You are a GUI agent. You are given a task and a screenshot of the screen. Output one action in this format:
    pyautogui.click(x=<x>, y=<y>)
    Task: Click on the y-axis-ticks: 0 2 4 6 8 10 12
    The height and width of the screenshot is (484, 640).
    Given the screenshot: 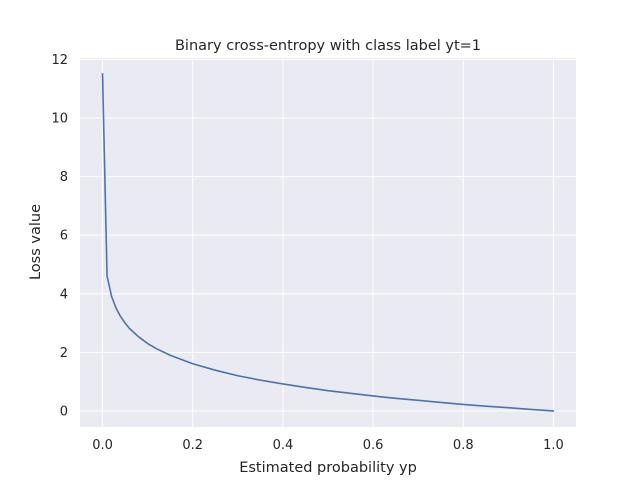 What is the action you would take?
    pyautogui.click(x=59, y=236)
    